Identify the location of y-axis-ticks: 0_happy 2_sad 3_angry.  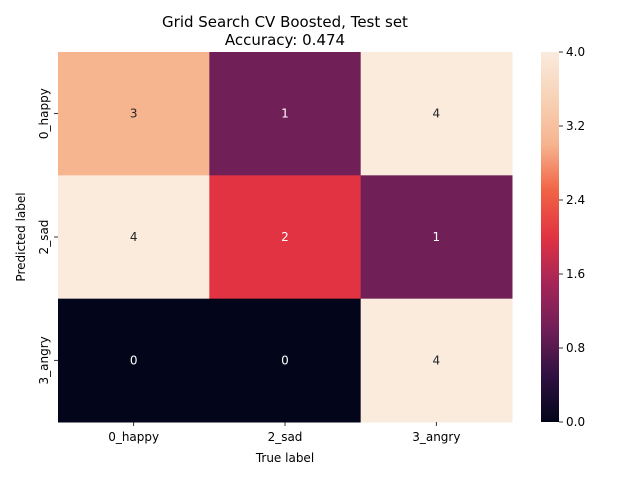
(47, 236).